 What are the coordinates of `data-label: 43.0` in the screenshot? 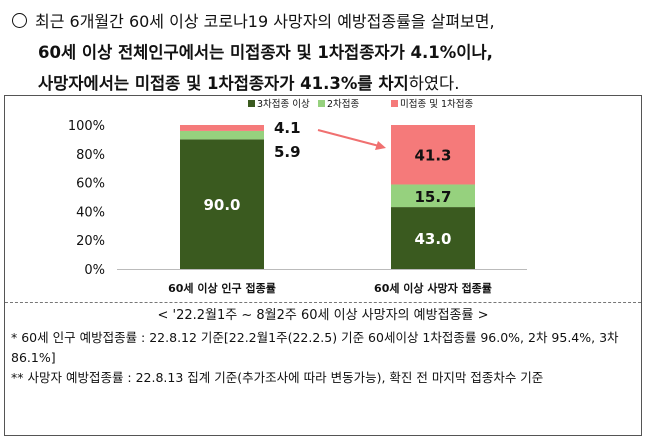 It's located at (432, 239).